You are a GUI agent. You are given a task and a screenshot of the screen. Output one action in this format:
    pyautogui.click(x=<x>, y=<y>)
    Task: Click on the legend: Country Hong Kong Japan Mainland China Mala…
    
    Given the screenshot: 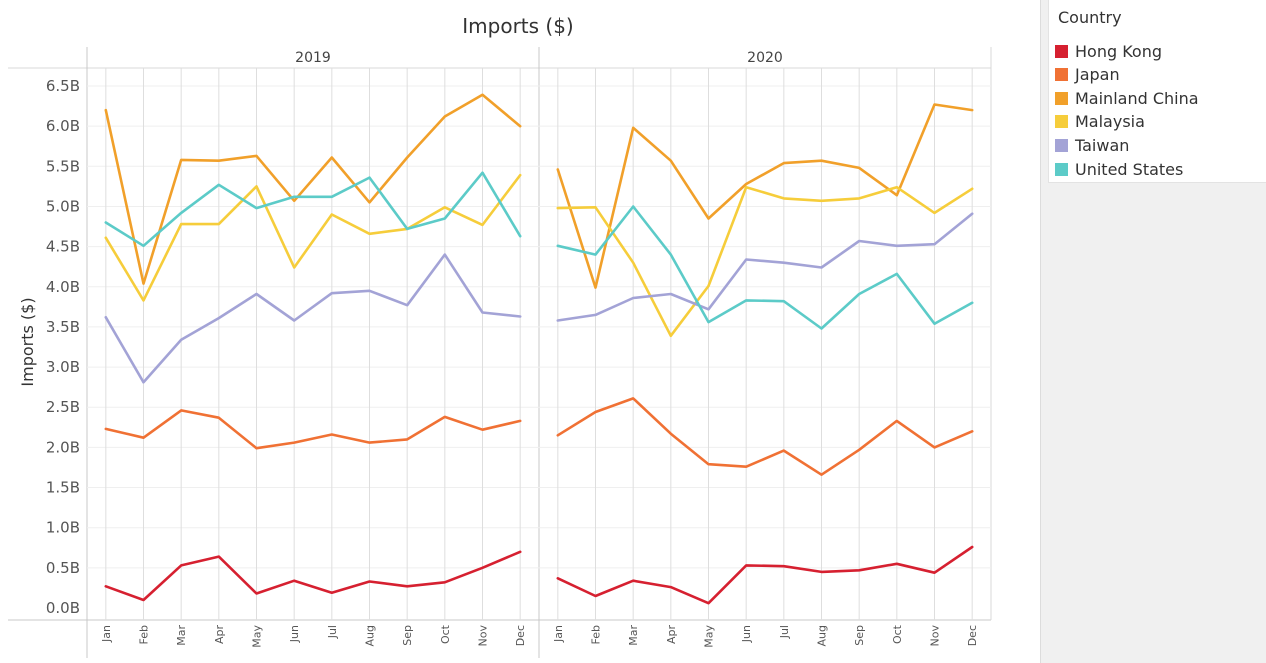 What is the action you would take?
    pyautogui.click(x=1157, y=91)
    